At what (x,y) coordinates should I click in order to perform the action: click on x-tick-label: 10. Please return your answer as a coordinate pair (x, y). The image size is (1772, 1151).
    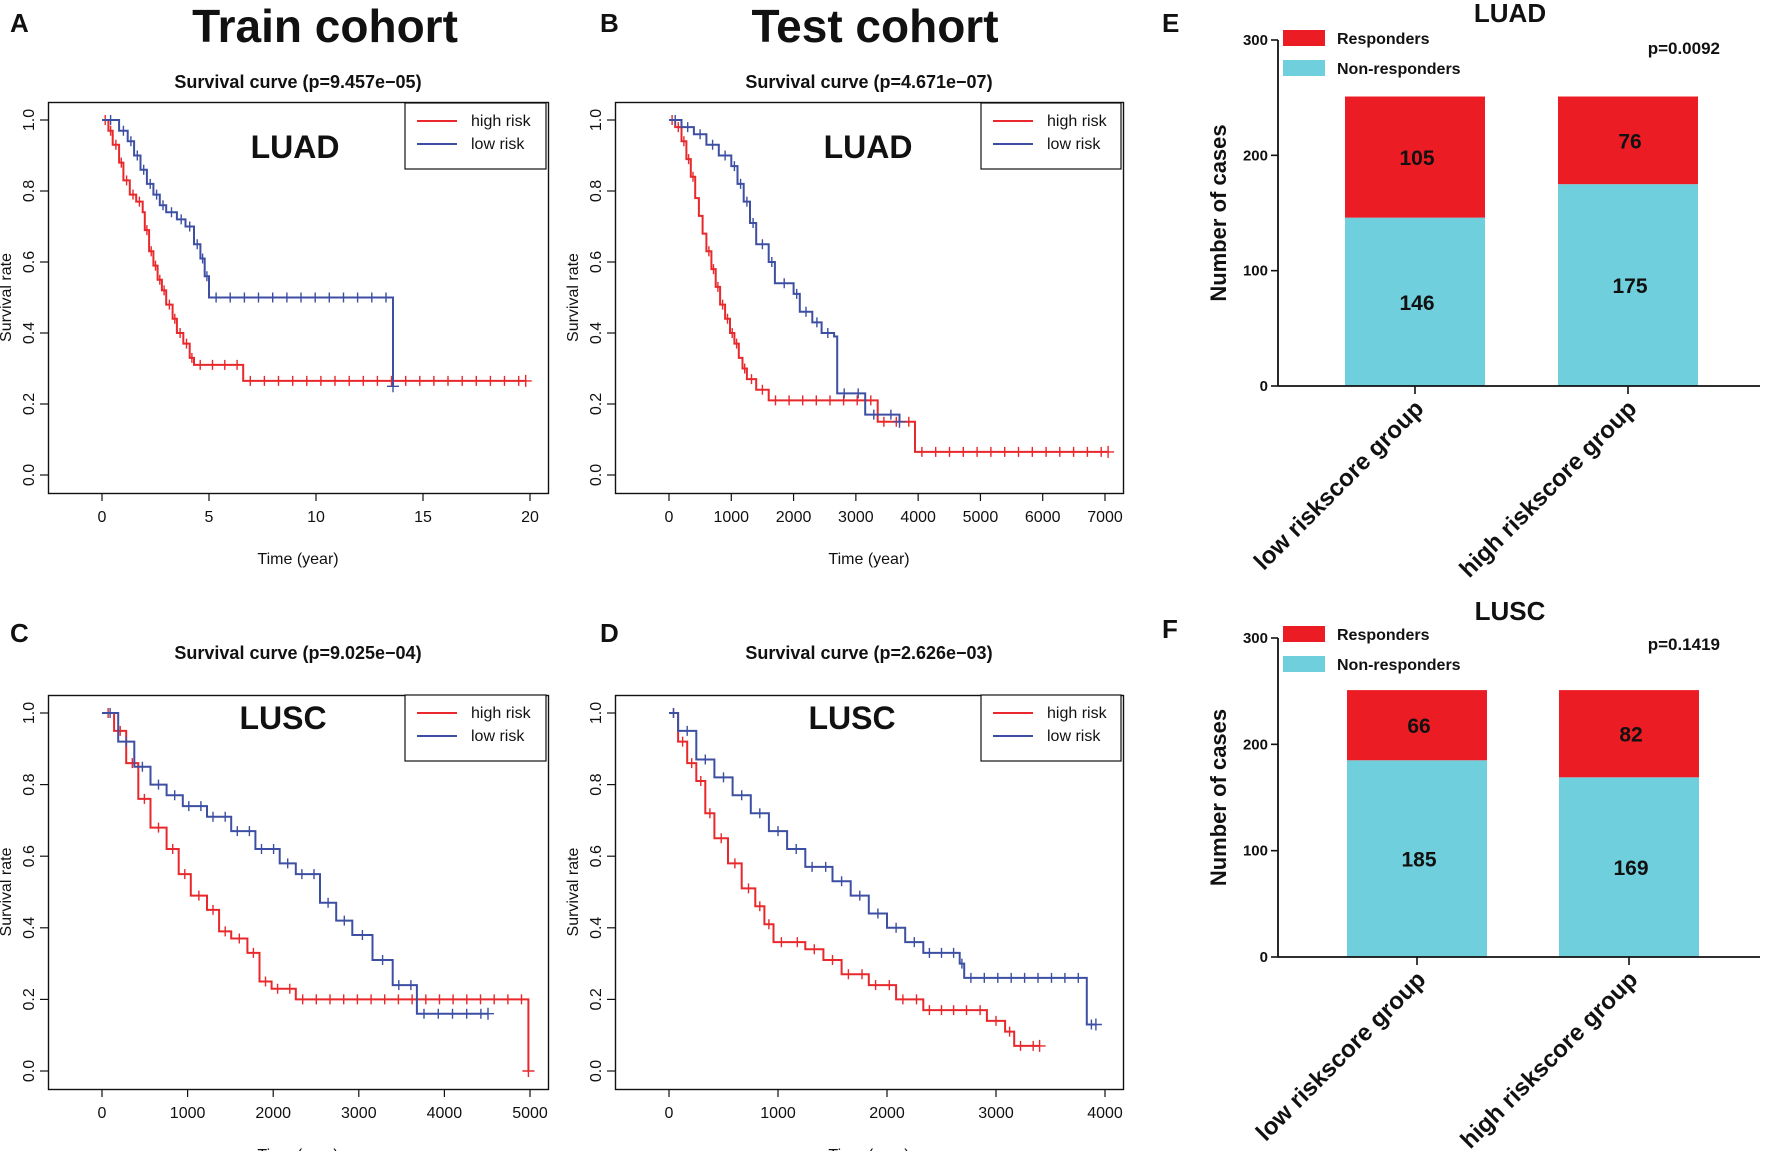
    Looking at the image, I should click on (316, 517).